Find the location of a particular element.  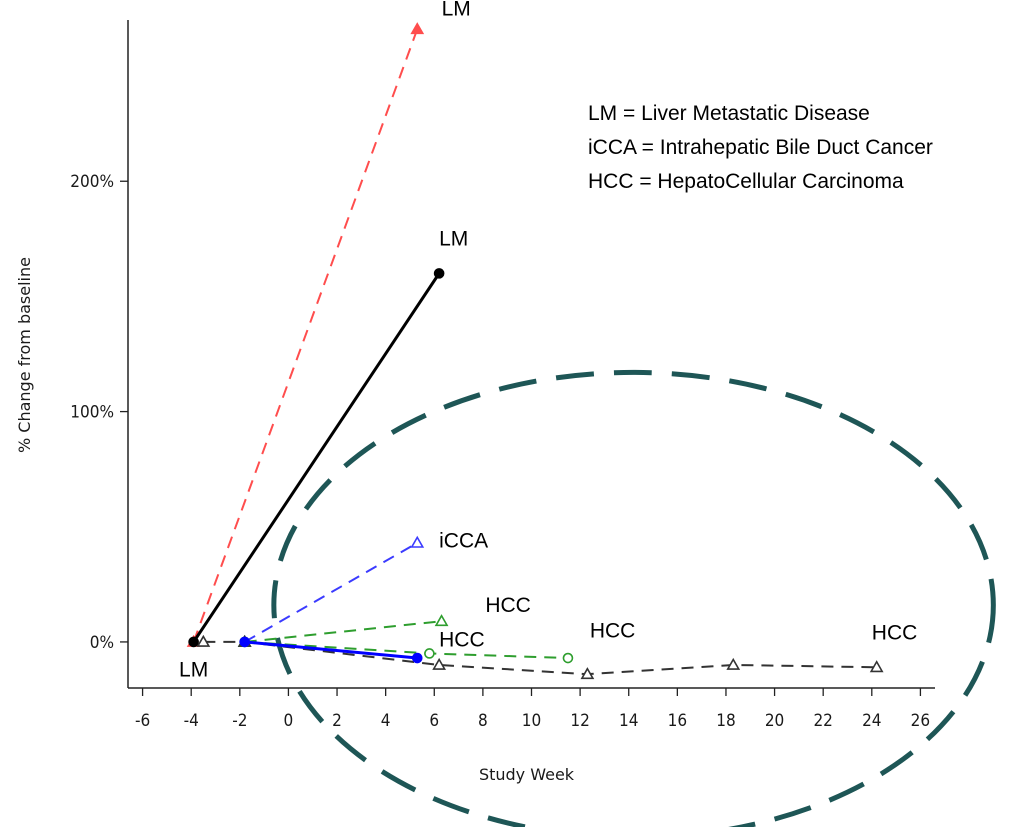

x-tick-label: 4 is located at coordinates (386, 721).